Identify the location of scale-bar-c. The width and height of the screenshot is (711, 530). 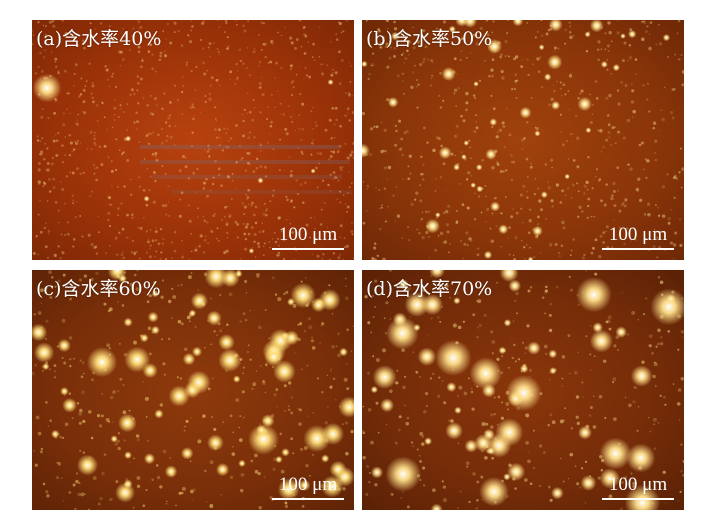
(308, 499).